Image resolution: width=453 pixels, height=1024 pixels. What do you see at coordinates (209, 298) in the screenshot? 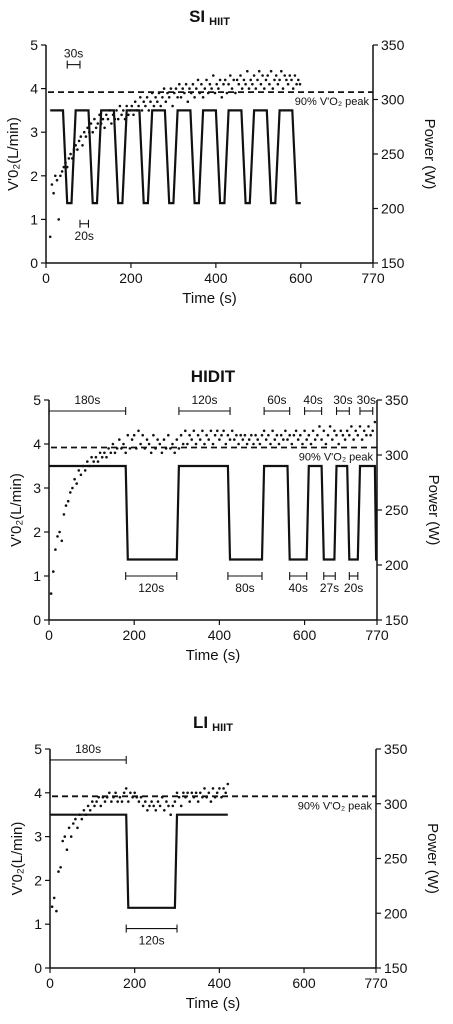
I see `x-axis-label: Time (s)` at bounding box center [209, 298].